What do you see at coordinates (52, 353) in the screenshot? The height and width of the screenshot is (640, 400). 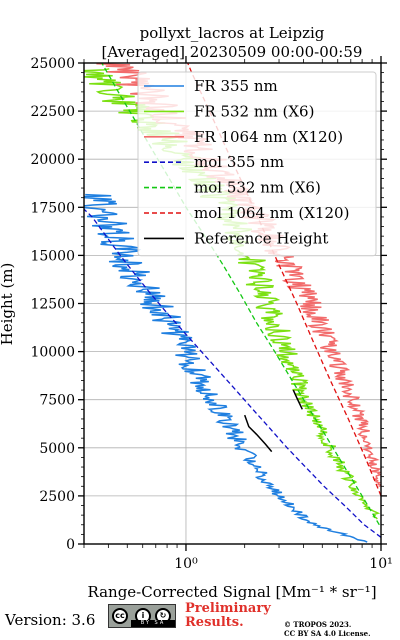 I see `y-tick-label: 10000` at bounding box center [52, 353].